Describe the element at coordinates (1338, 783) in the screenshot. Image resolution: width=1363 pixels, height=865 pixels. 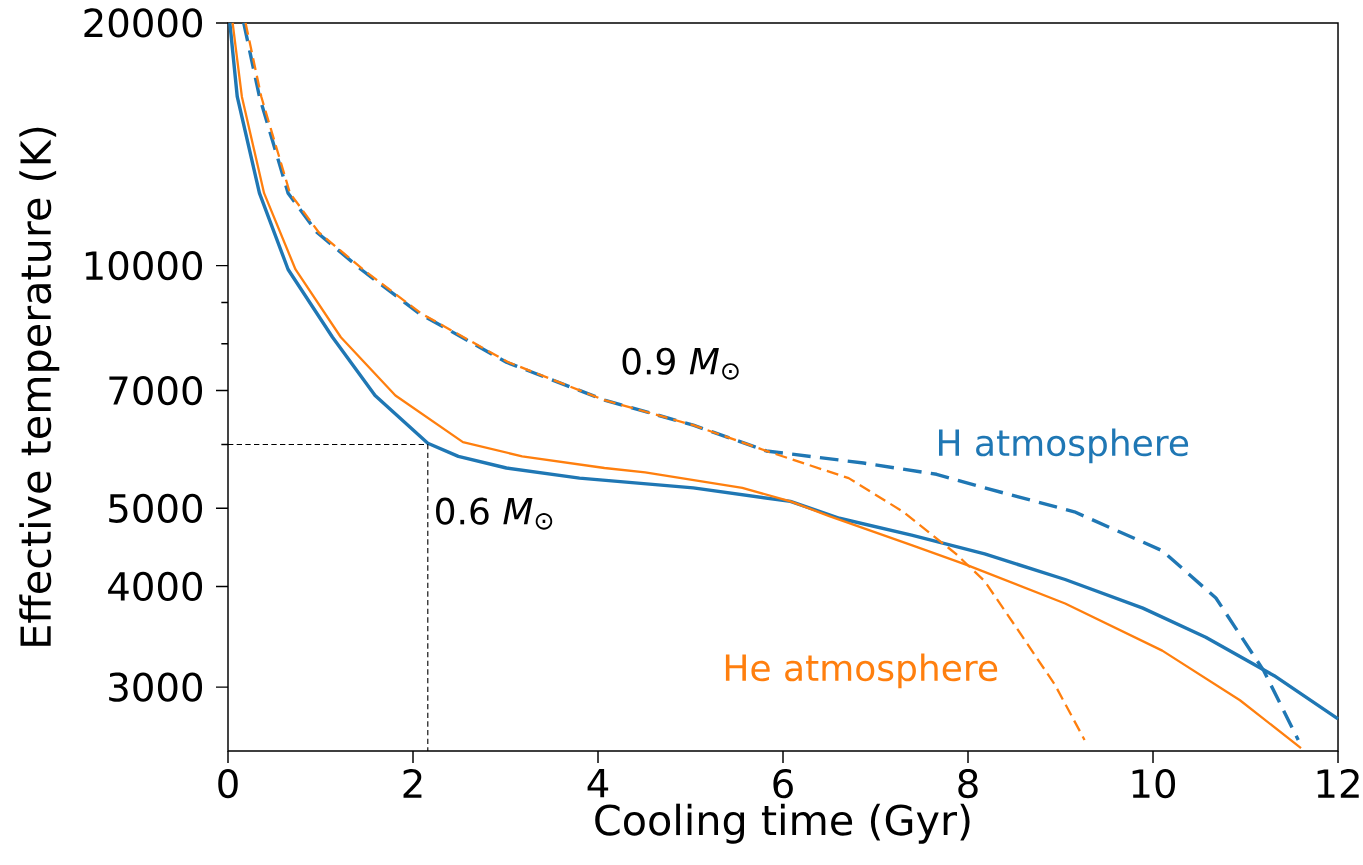
I see `x-tick-label: 12` at that location.